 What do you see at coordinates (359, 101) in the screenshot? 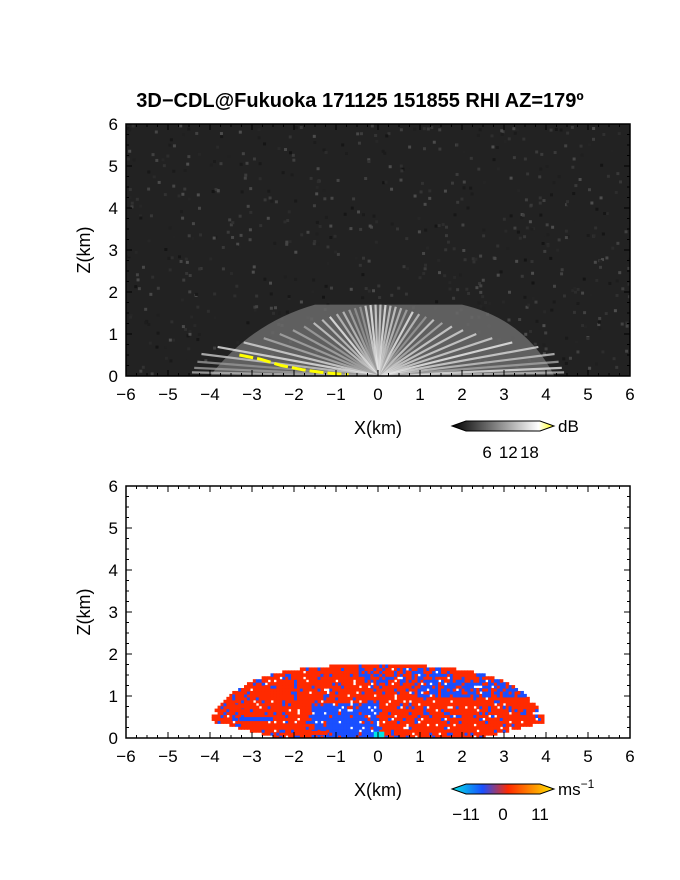
I see `figure-title: 3D−CDL@Fukuoka 171125 151855 RHI AZ=179º` at bounding box center [359, 101].